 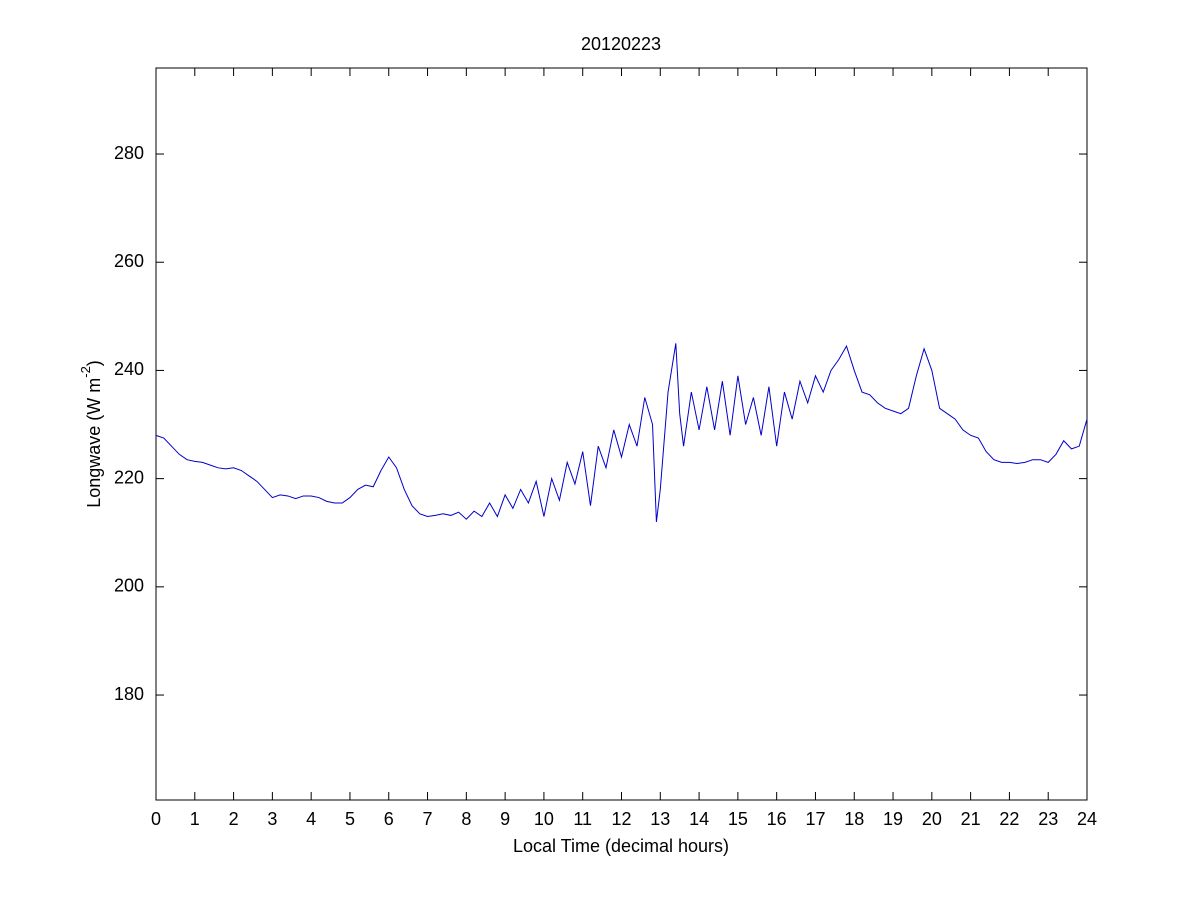 What do you see at coordinates (621, 846) in the screenshot?
I see `x-axis-label: Local Time (decimal hours)` at bounding box center [621, 846].